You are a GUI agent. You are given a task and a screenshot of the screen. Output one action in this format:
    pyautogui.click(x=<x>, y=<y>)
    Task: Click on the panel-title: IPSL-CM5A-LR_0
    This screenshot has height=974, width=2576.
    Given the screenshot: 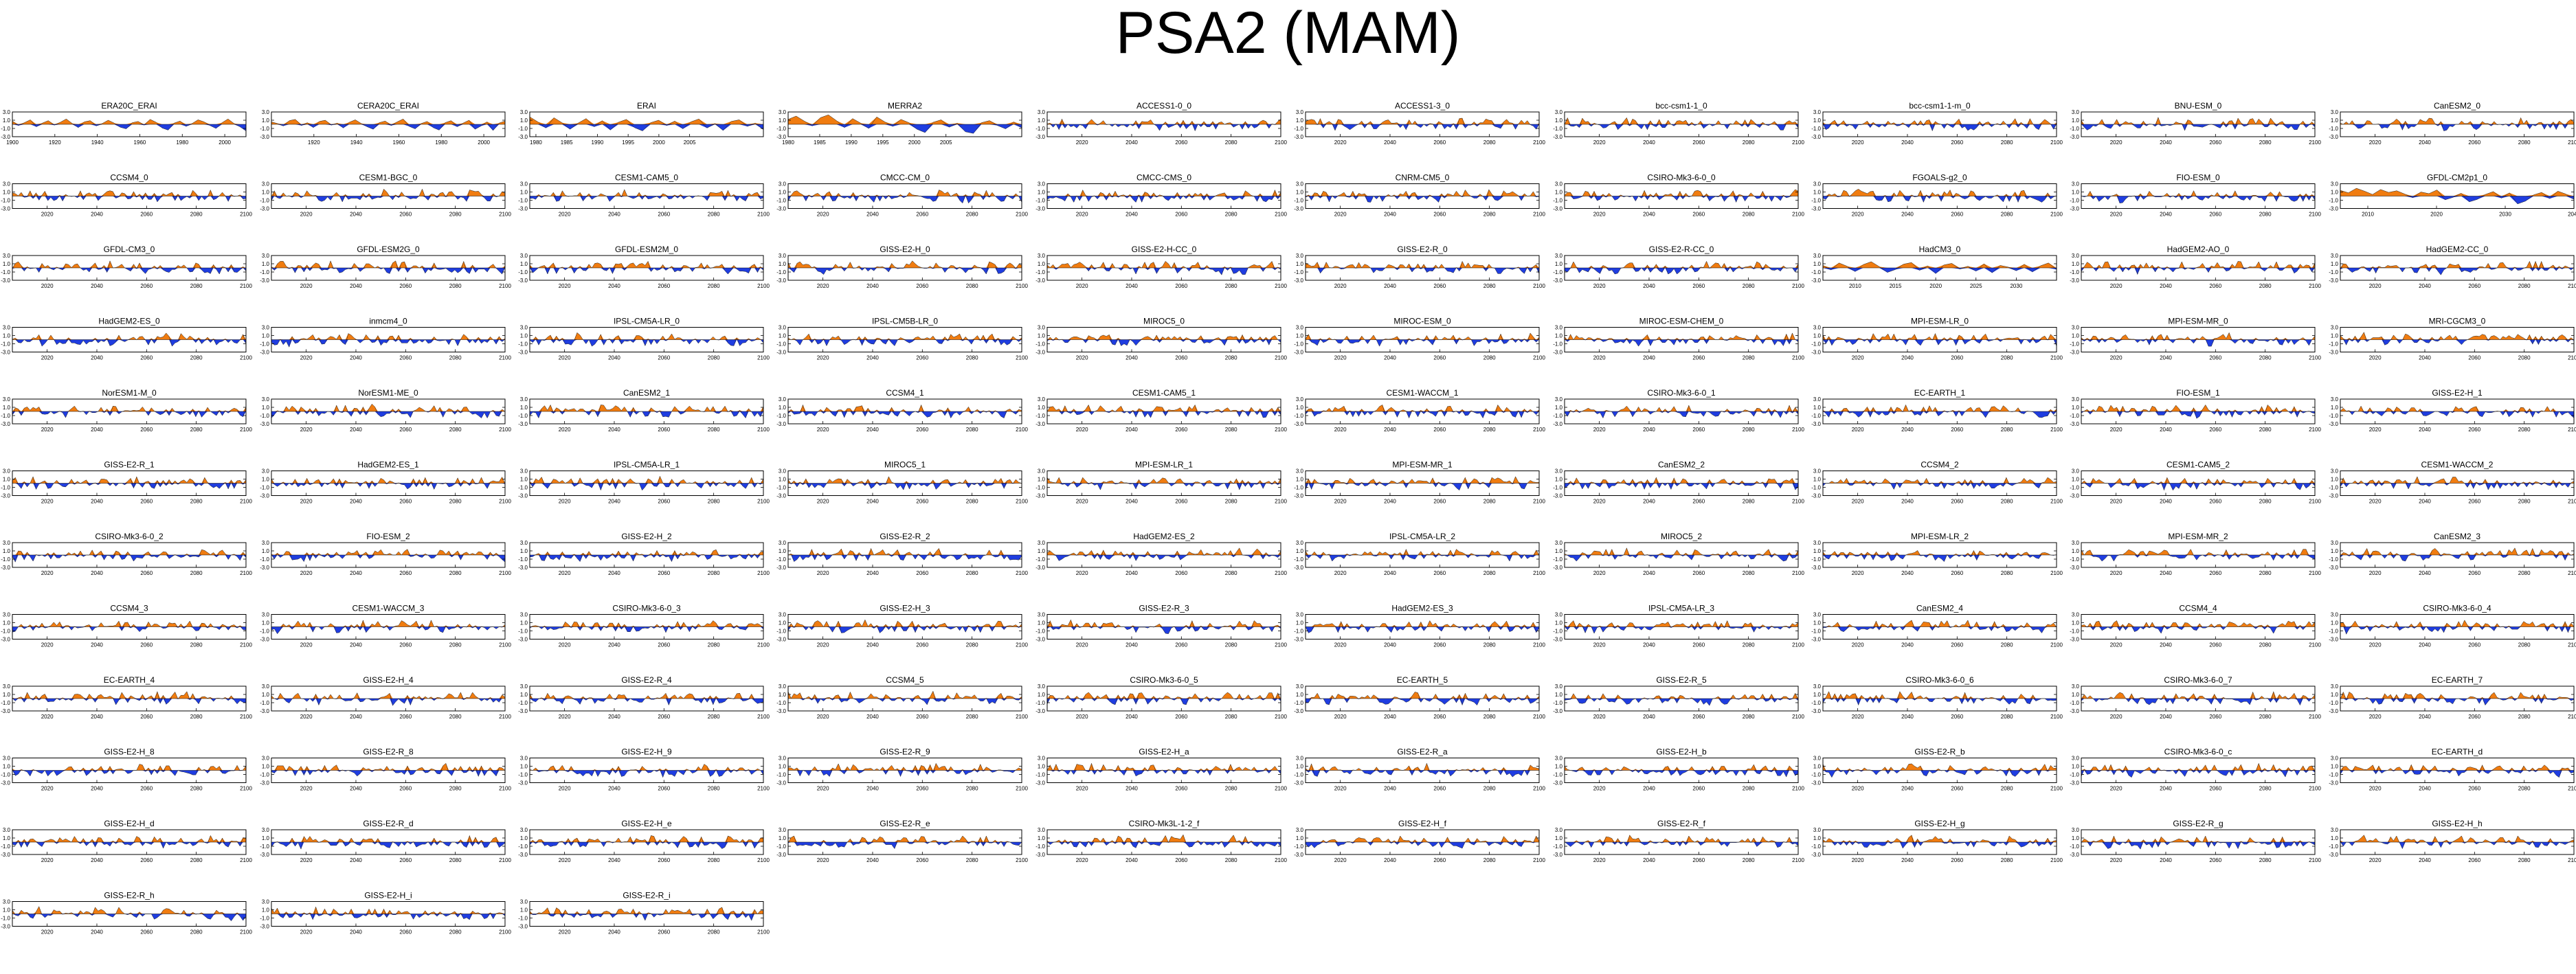 What is the action you would take?
    pyautogui.click(x=647, y=321)
    